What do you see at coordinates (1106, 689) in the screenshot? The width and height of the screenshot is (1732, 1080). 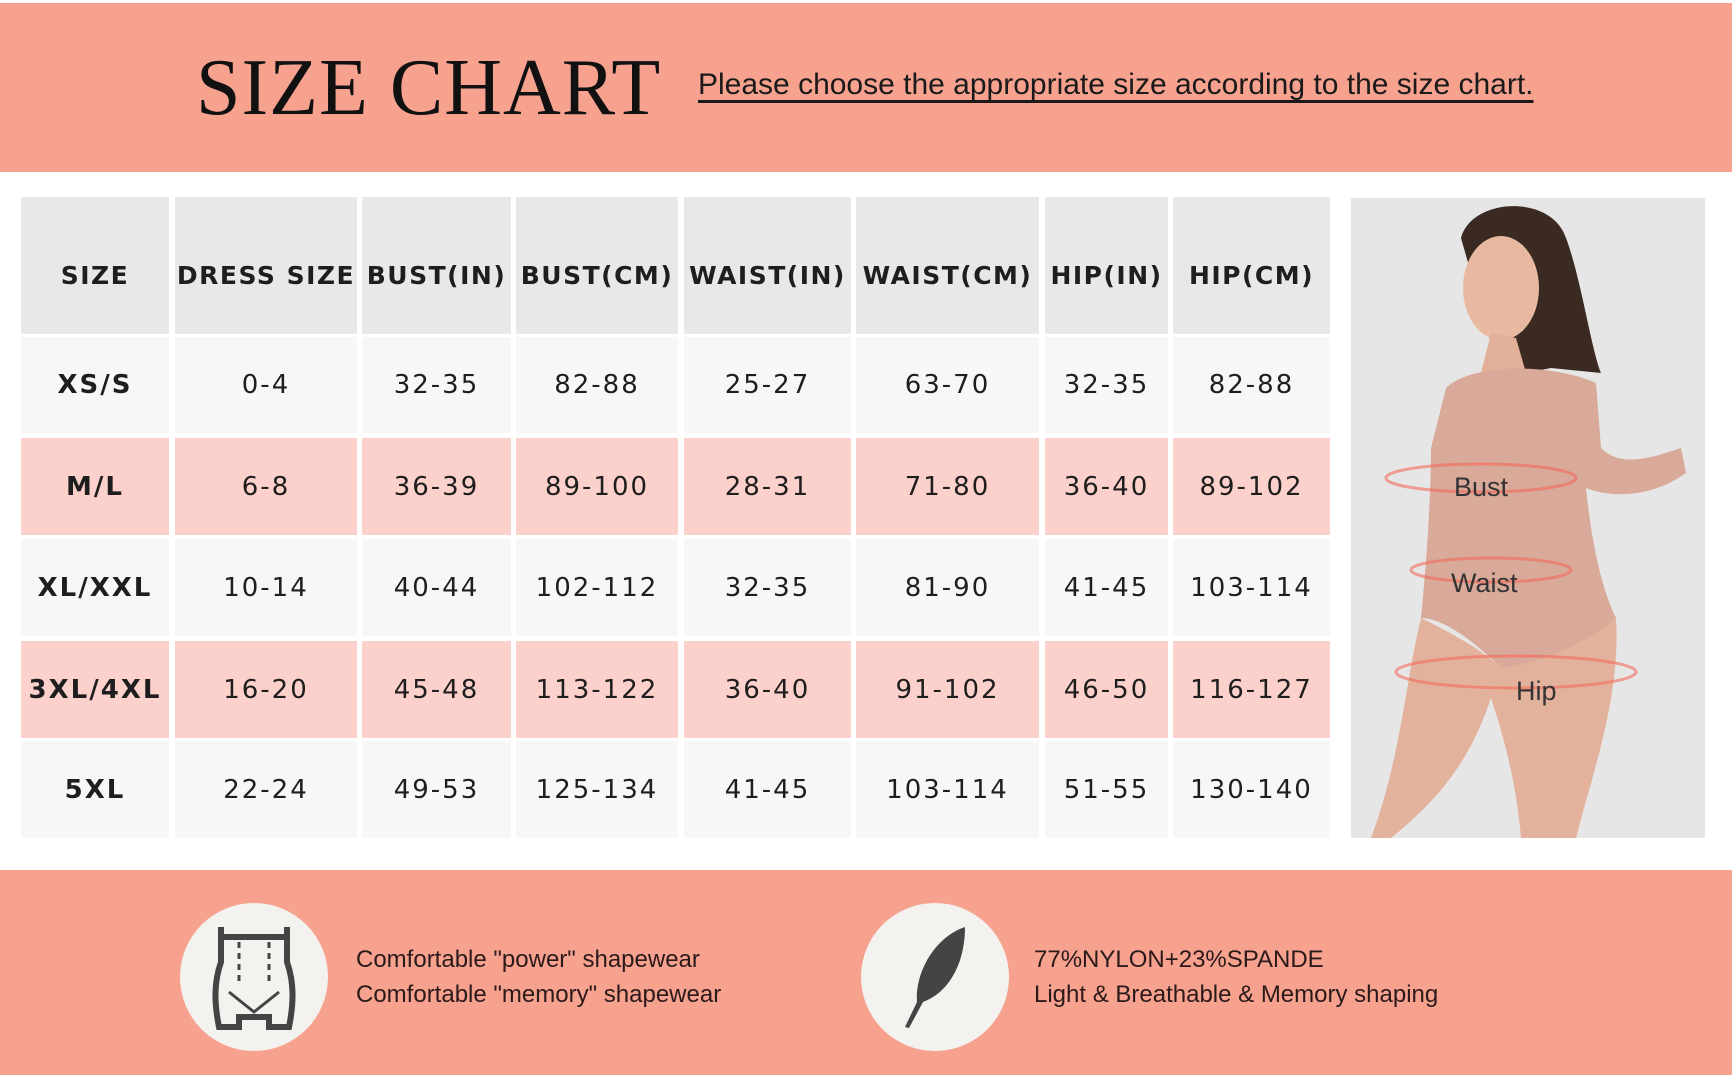 I see `table-cell: 46-50` at bounding box center [1106, 689].